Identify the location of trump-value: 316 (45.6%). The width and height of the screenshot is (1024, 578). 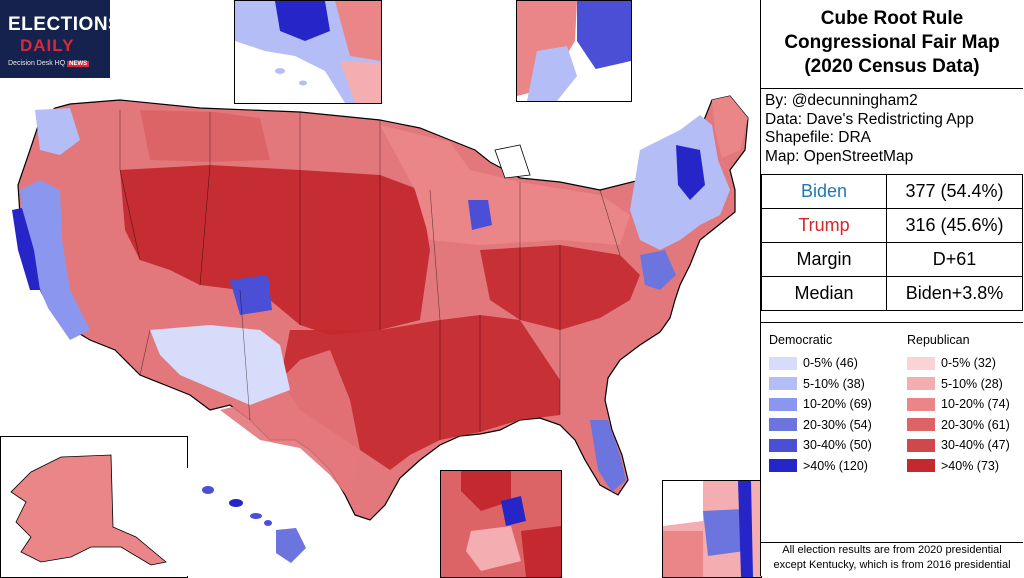
(954, 225).